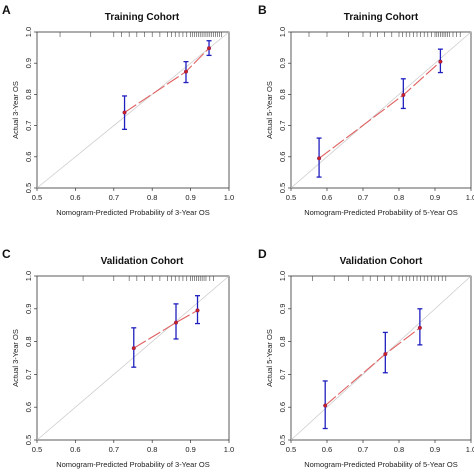  I want to click on panel-letter: B, so click(262, 10).